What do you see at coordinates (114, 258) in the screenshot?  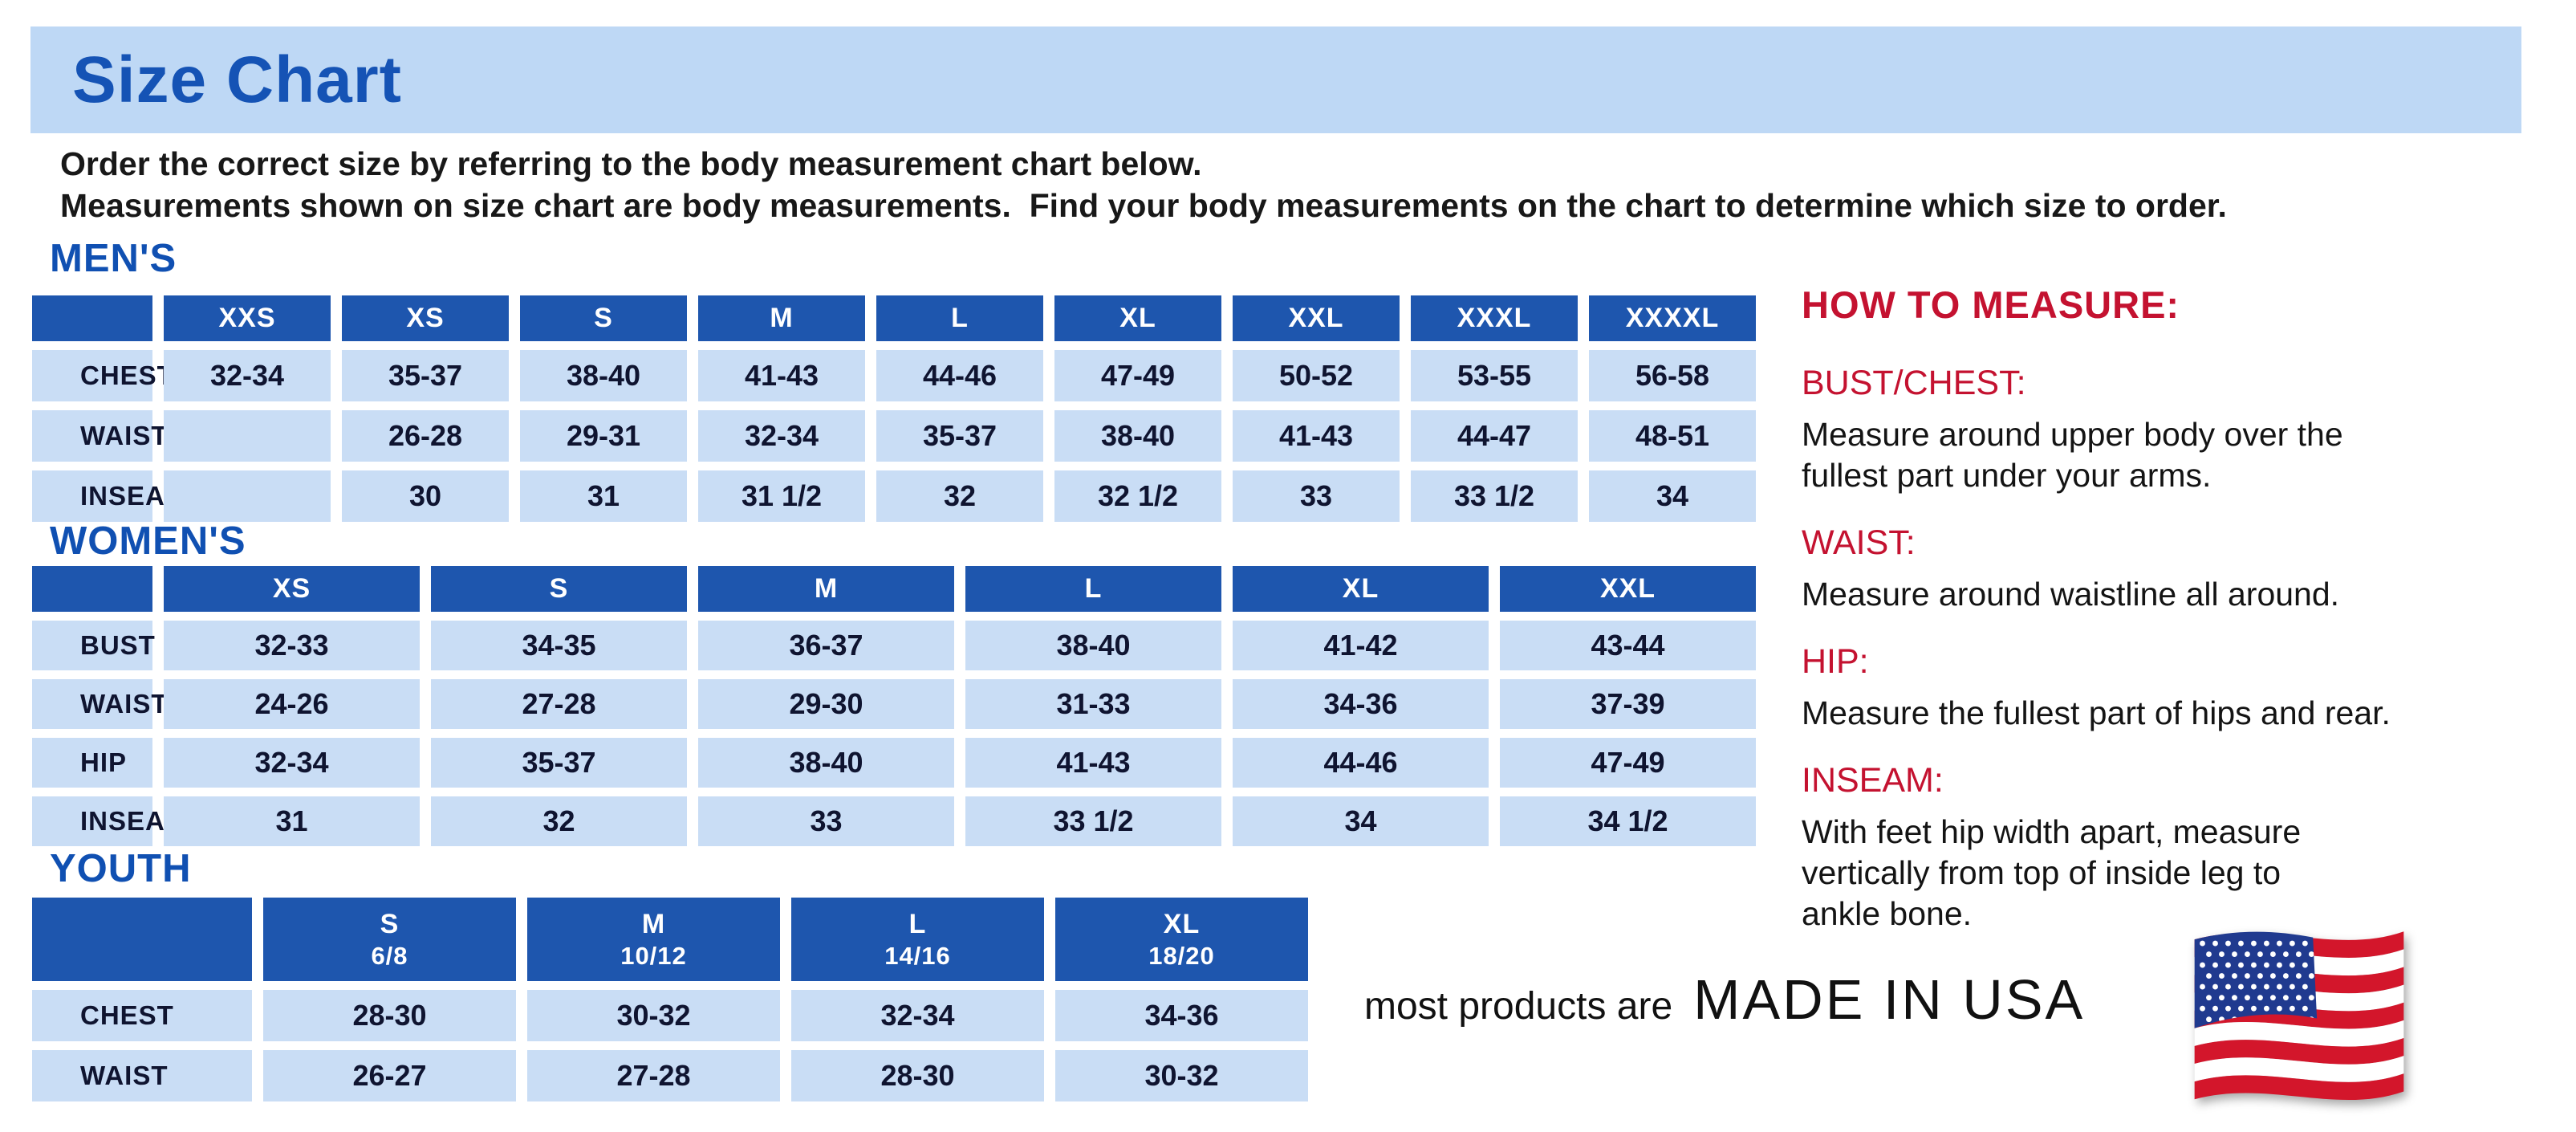 I see `mens-heading: MEN'S` at bounding box center [114, 258].